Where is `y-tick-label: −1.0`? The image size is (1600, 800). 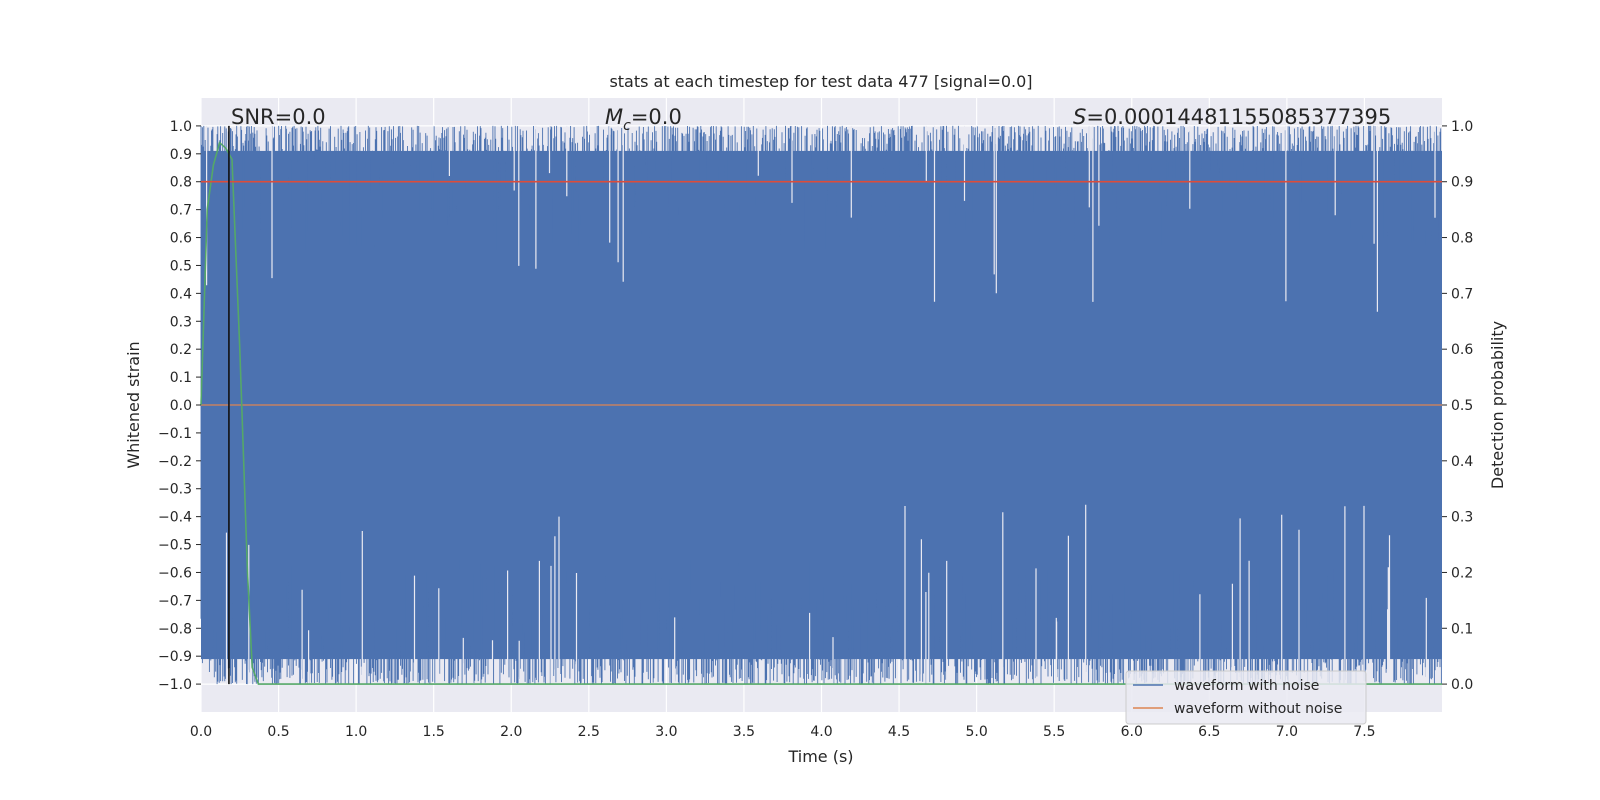
y-tick-label: −1.0 is located at coordinates (175, 685).